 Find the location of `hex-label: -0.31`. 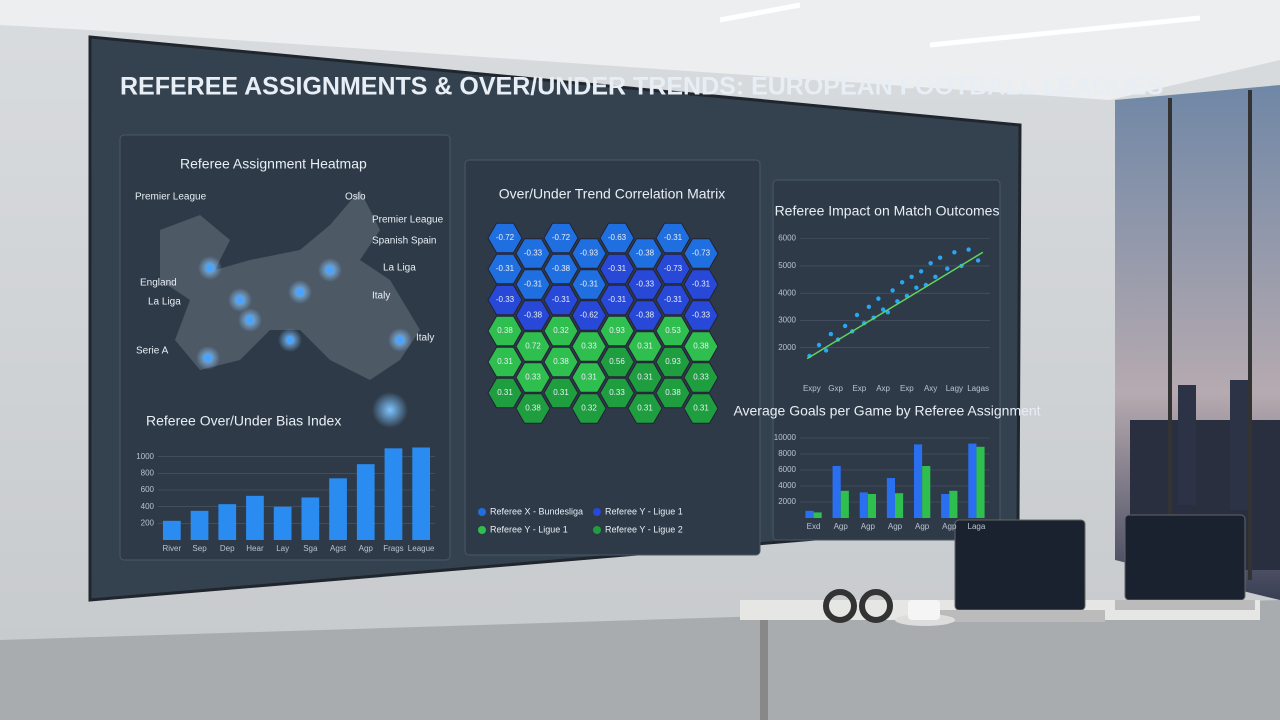

hex-label: -0.31 is located at coordinates (505, 268).